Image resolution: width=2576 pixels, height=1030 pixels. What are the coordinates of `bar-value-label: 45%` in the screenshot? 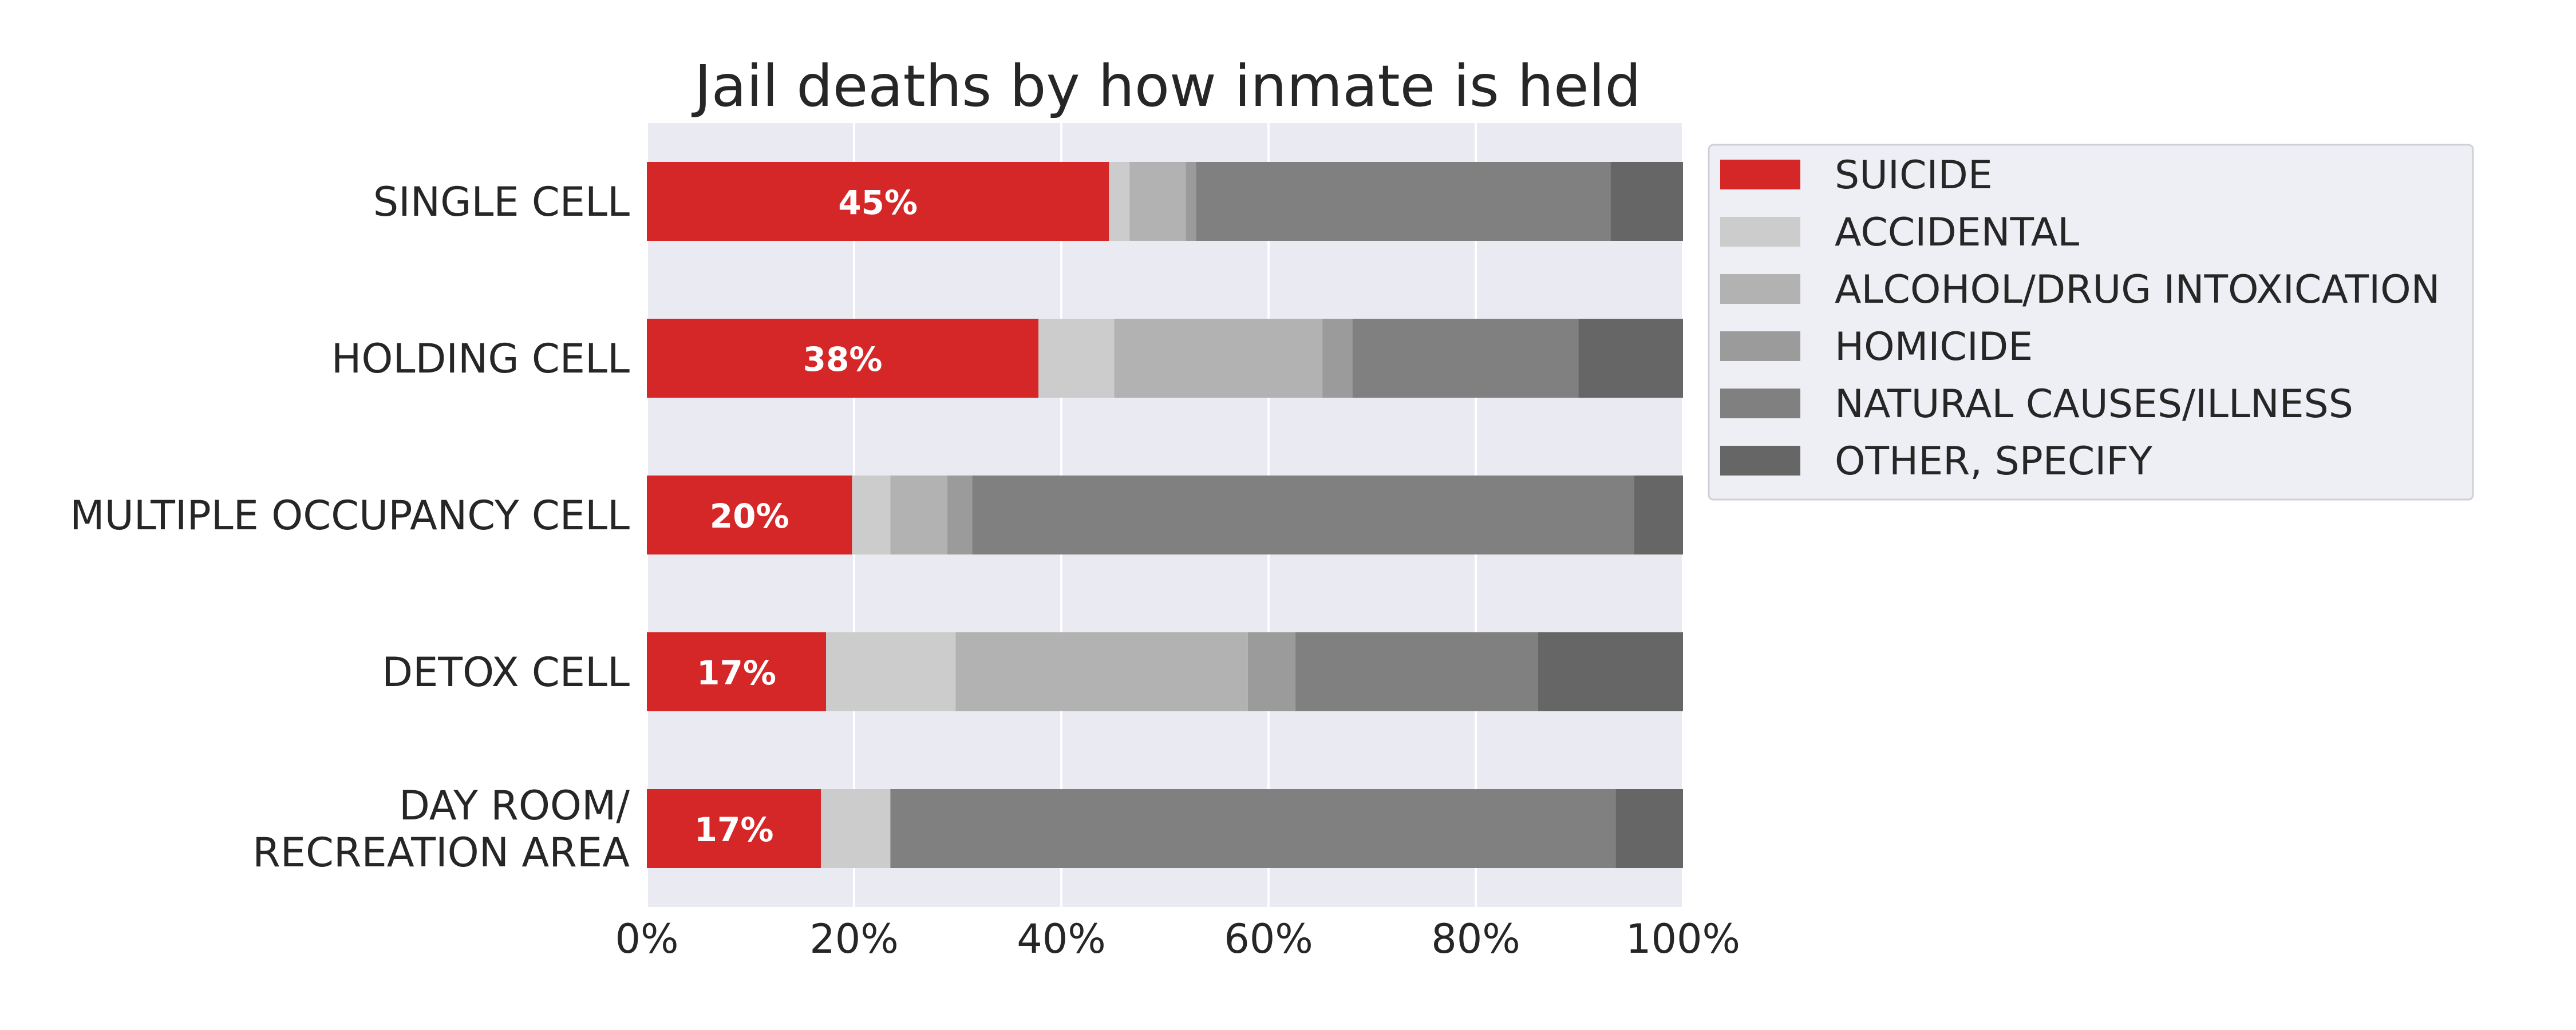 It's located at (878, 202).